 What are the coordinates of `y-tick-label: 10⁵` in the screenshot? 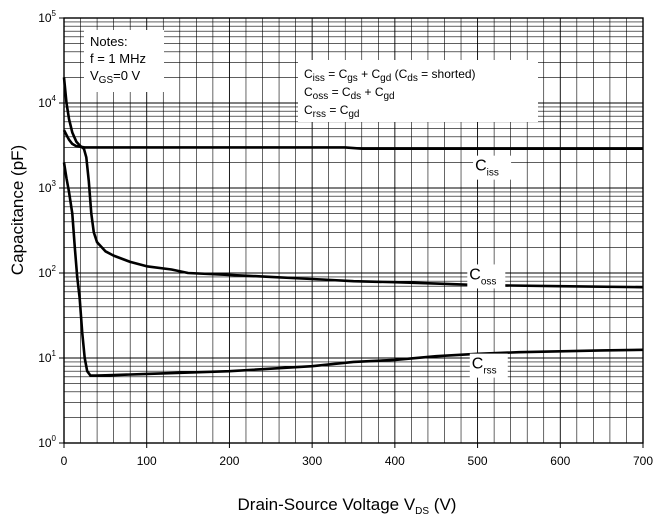 It's located at (47, 17).